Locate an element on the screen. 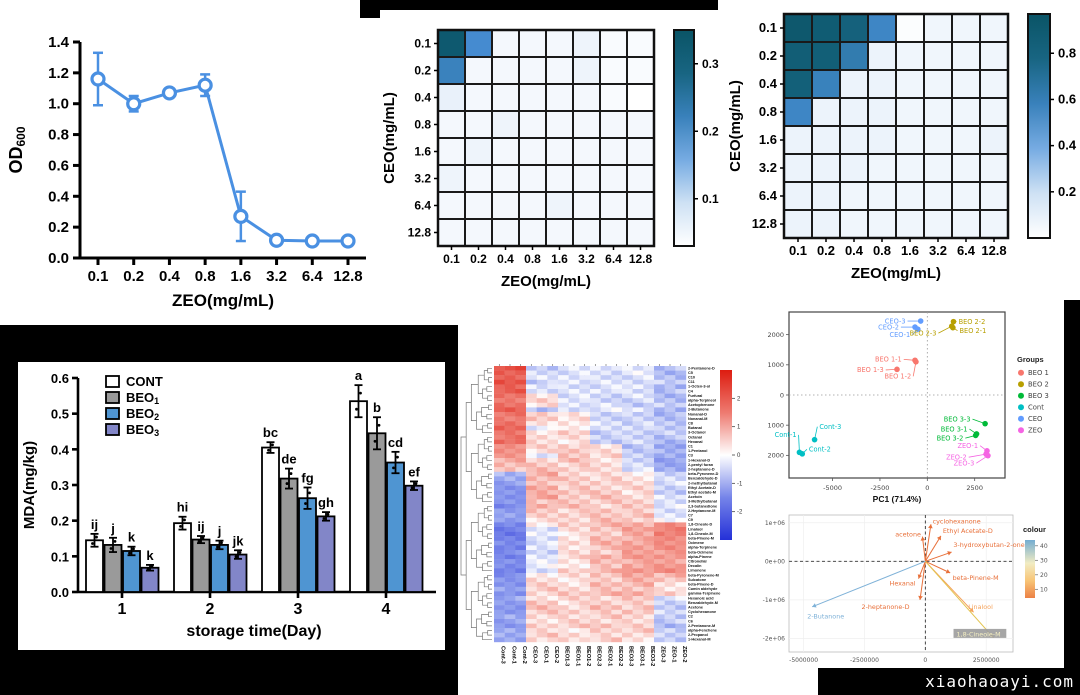 The width and height of the screenshot is (1080, 695). svg-text: 2-Butanone is located at coordinates (825, 616).